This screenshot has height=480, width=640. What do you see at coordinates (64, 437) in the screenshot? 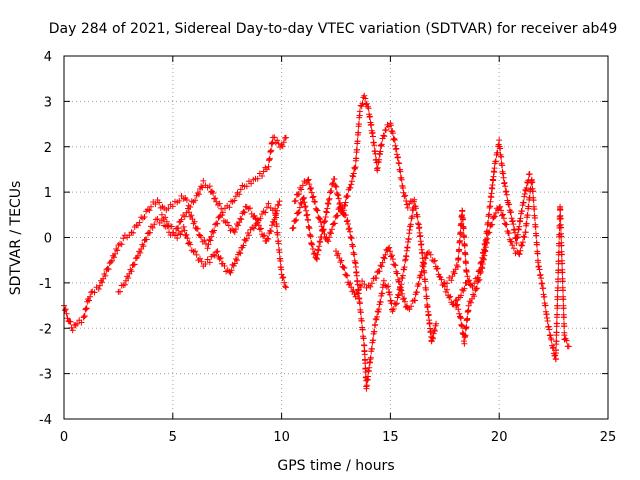
I see `x-tick-label: 0` at bounding box center [64, 437].